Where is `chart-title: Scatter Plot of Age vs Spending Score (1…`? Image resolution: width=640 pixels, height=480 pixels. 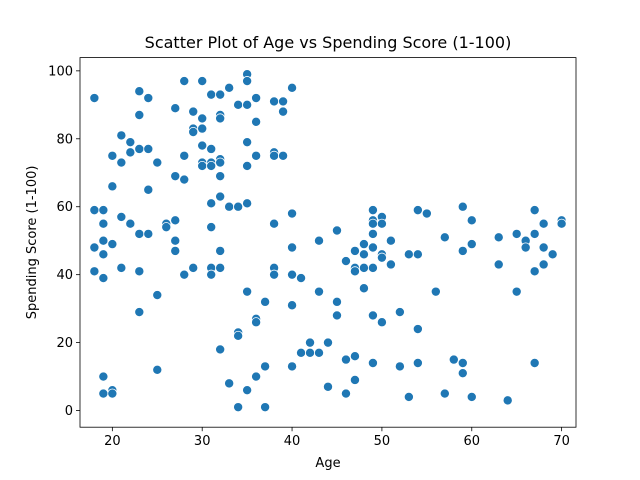 chart-title: Scatter Plot of Age vs Spending Score (1… is located at coordinates (328, 42).